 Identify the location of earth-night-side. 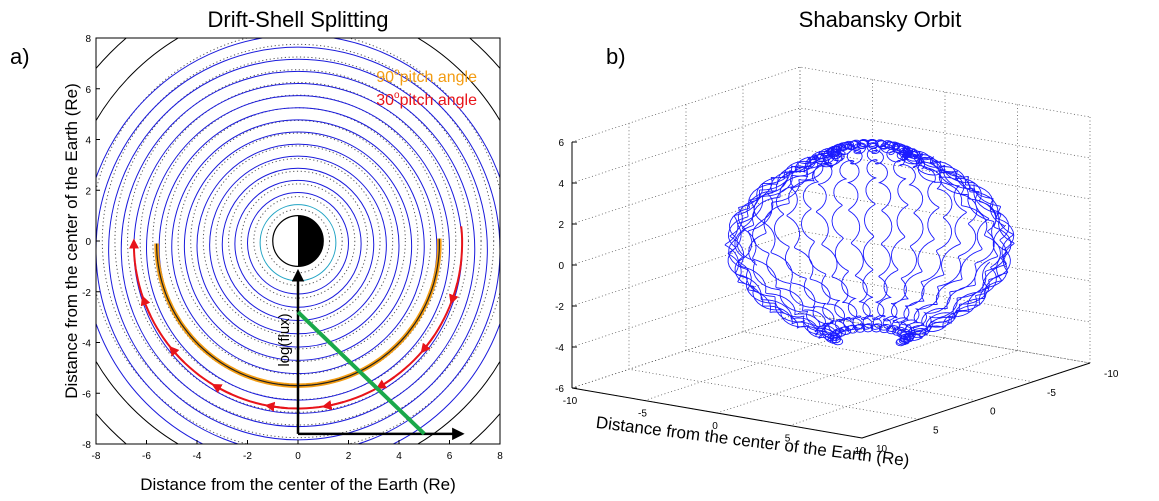
(311, 241).